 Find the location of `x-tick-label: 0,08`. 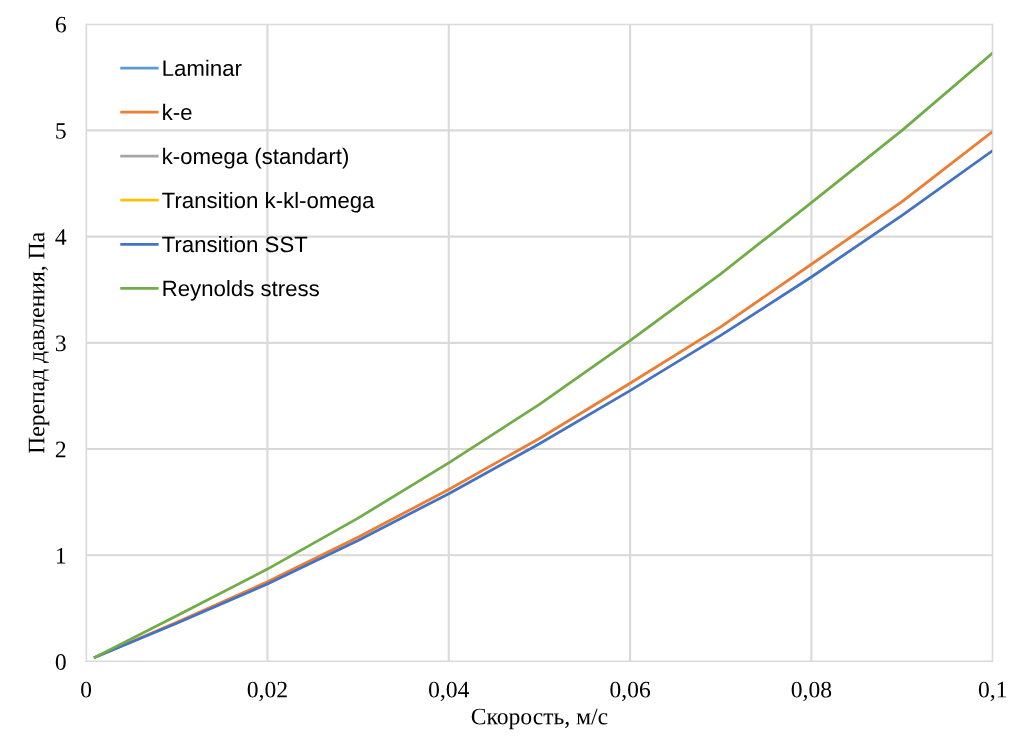

x-tick-label: 0,08 is located at coordinates (811, 691).